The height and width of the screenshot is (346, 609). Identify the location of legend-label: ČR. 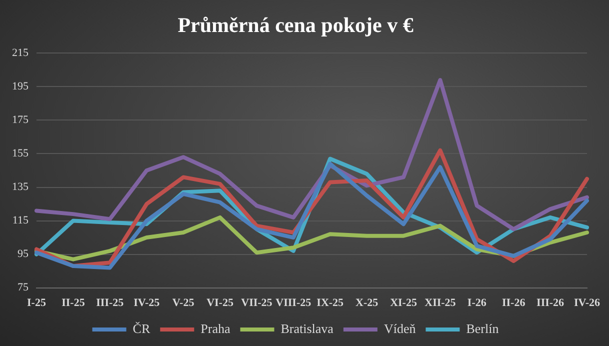
(141, 328).